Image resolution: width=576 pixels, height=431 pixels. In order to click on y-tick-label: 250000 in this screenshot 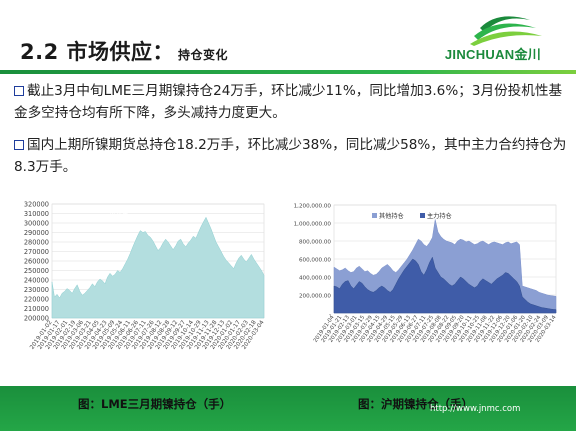, I will do `click(36, 271)`.